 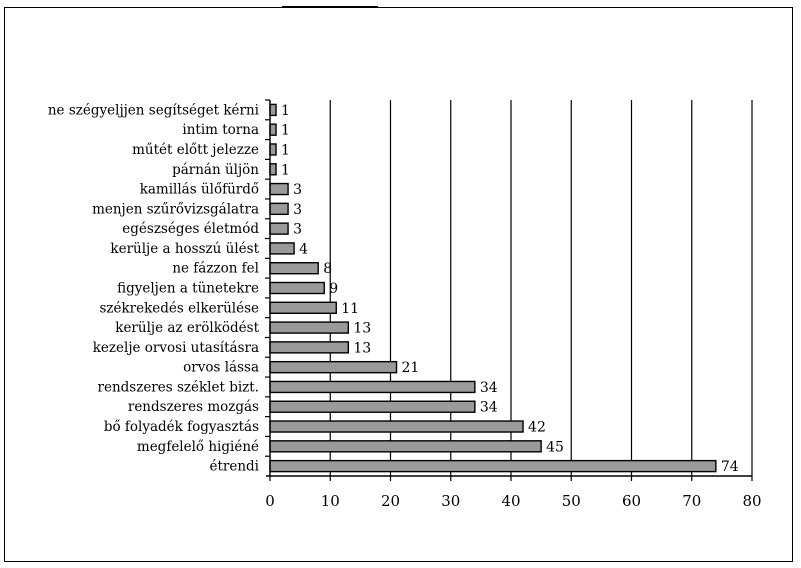 What do you see at coordinates (330, 3) in the screenshot?
I see `top-edge-mark` at bounding box center [330, 3].